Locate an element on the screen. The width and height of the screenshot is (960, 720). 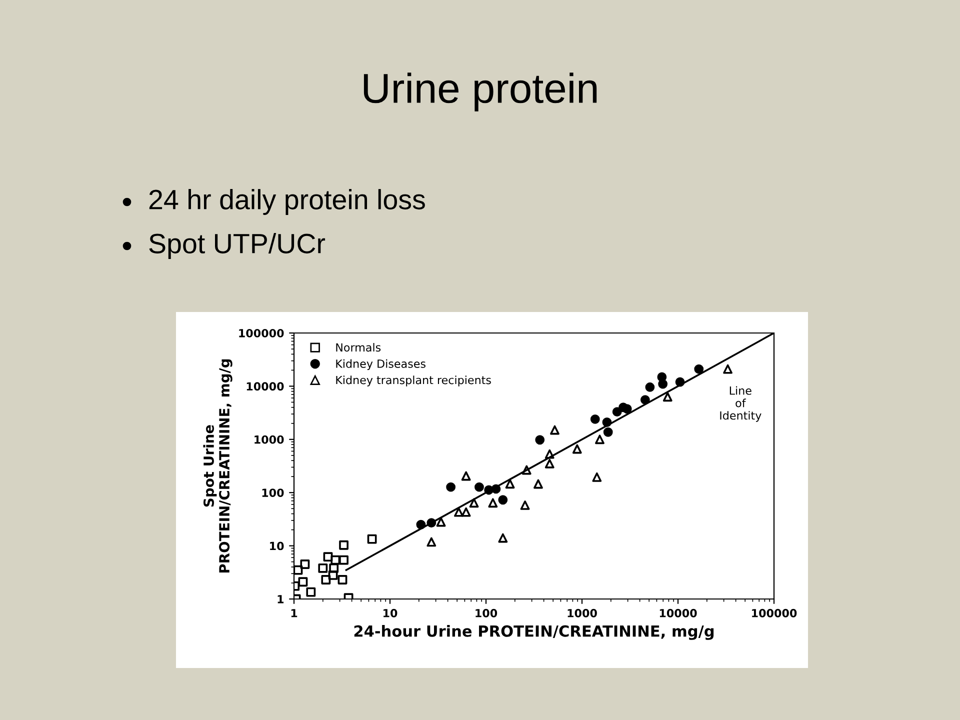
x-tick-label: 10000 is located at coordinates (678, 613).